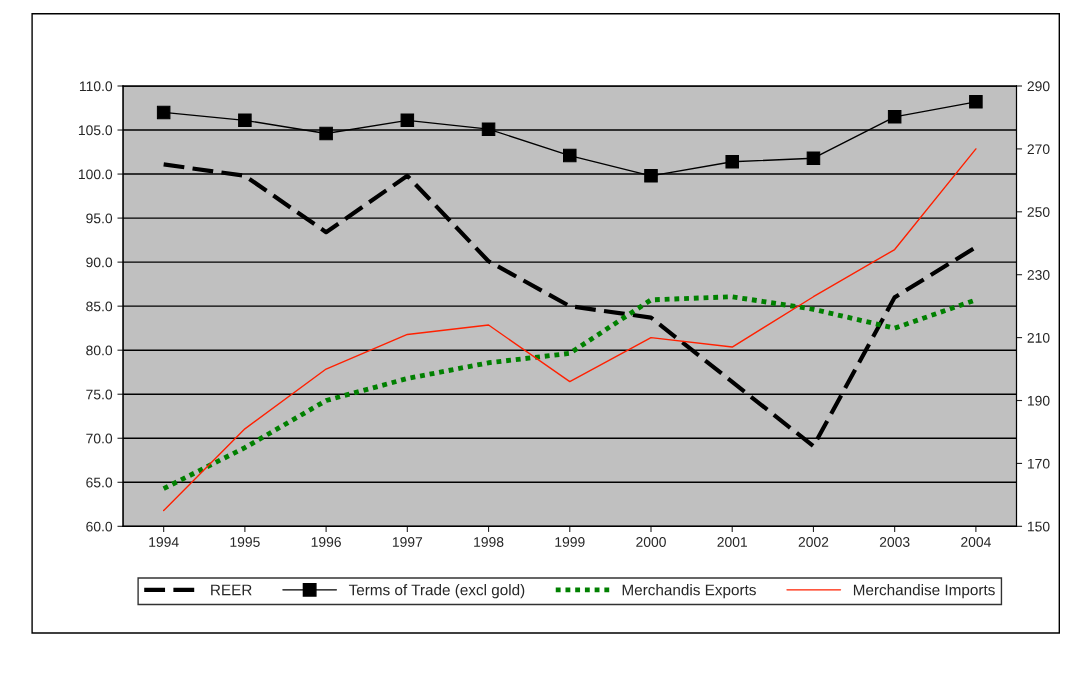 This screenshot has height=688, width=1070. I want to click on x-tick-label: 1999, so click(570, 542).